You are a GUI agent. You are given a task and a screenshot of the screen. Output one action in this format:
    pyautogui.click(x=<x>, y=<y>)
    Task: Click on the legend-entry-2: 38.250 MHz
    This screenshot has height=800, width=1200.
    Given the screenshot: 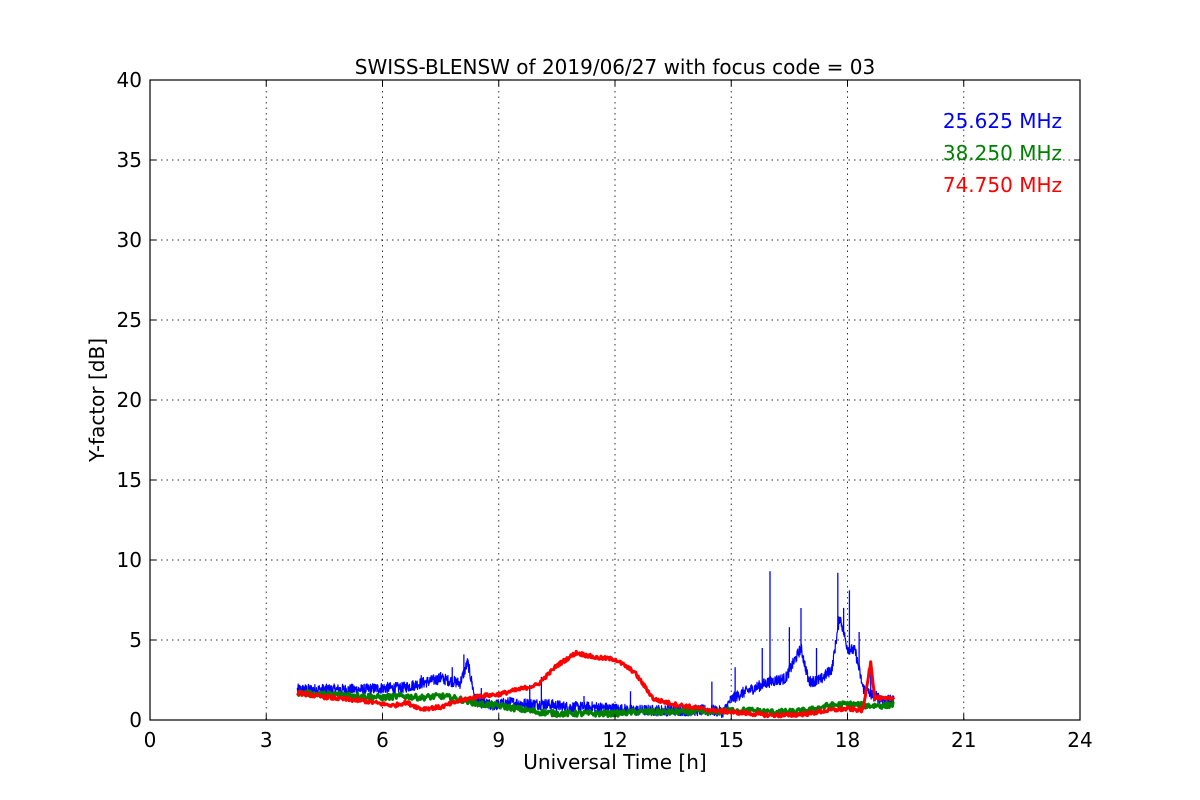 What is the action you would take?
    pyautogui.click(x=1002, y=153)
    